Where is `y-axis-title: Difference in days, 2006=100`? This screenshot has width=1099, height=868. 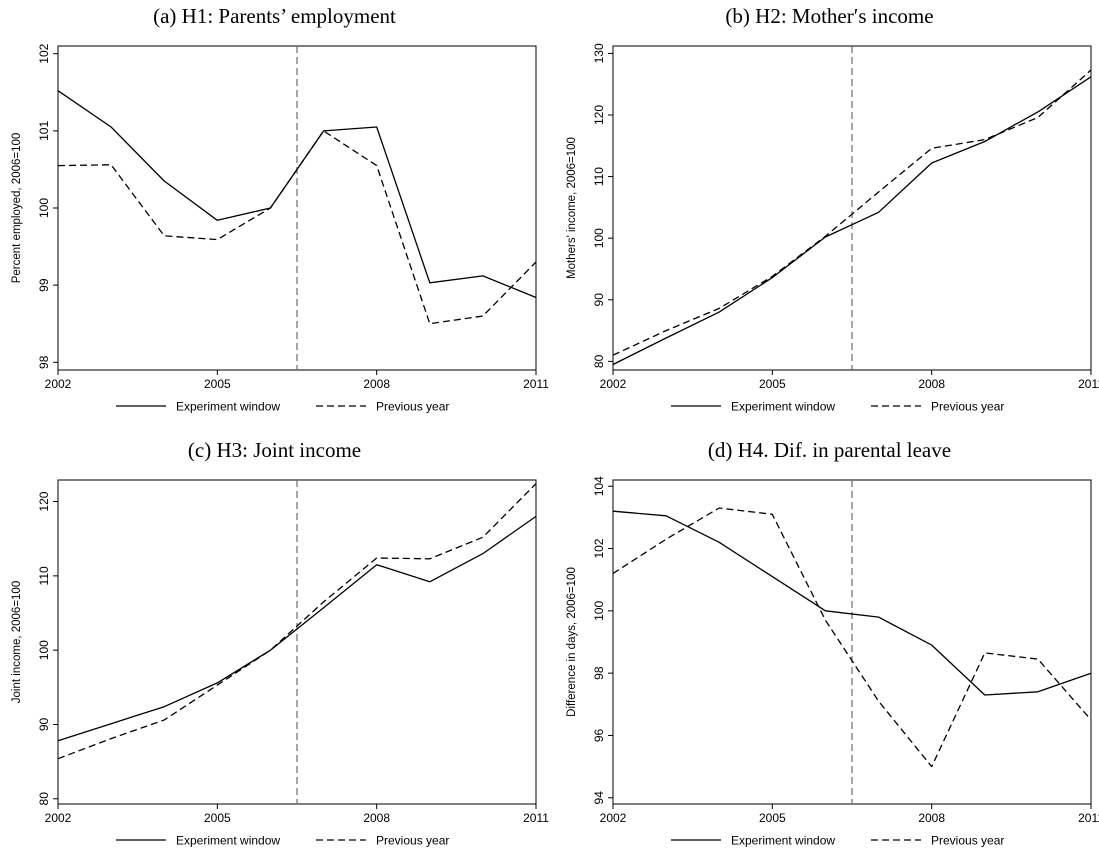 y-axis-title: Difference in days, 2006=100 is located at coordinates (572, 642).